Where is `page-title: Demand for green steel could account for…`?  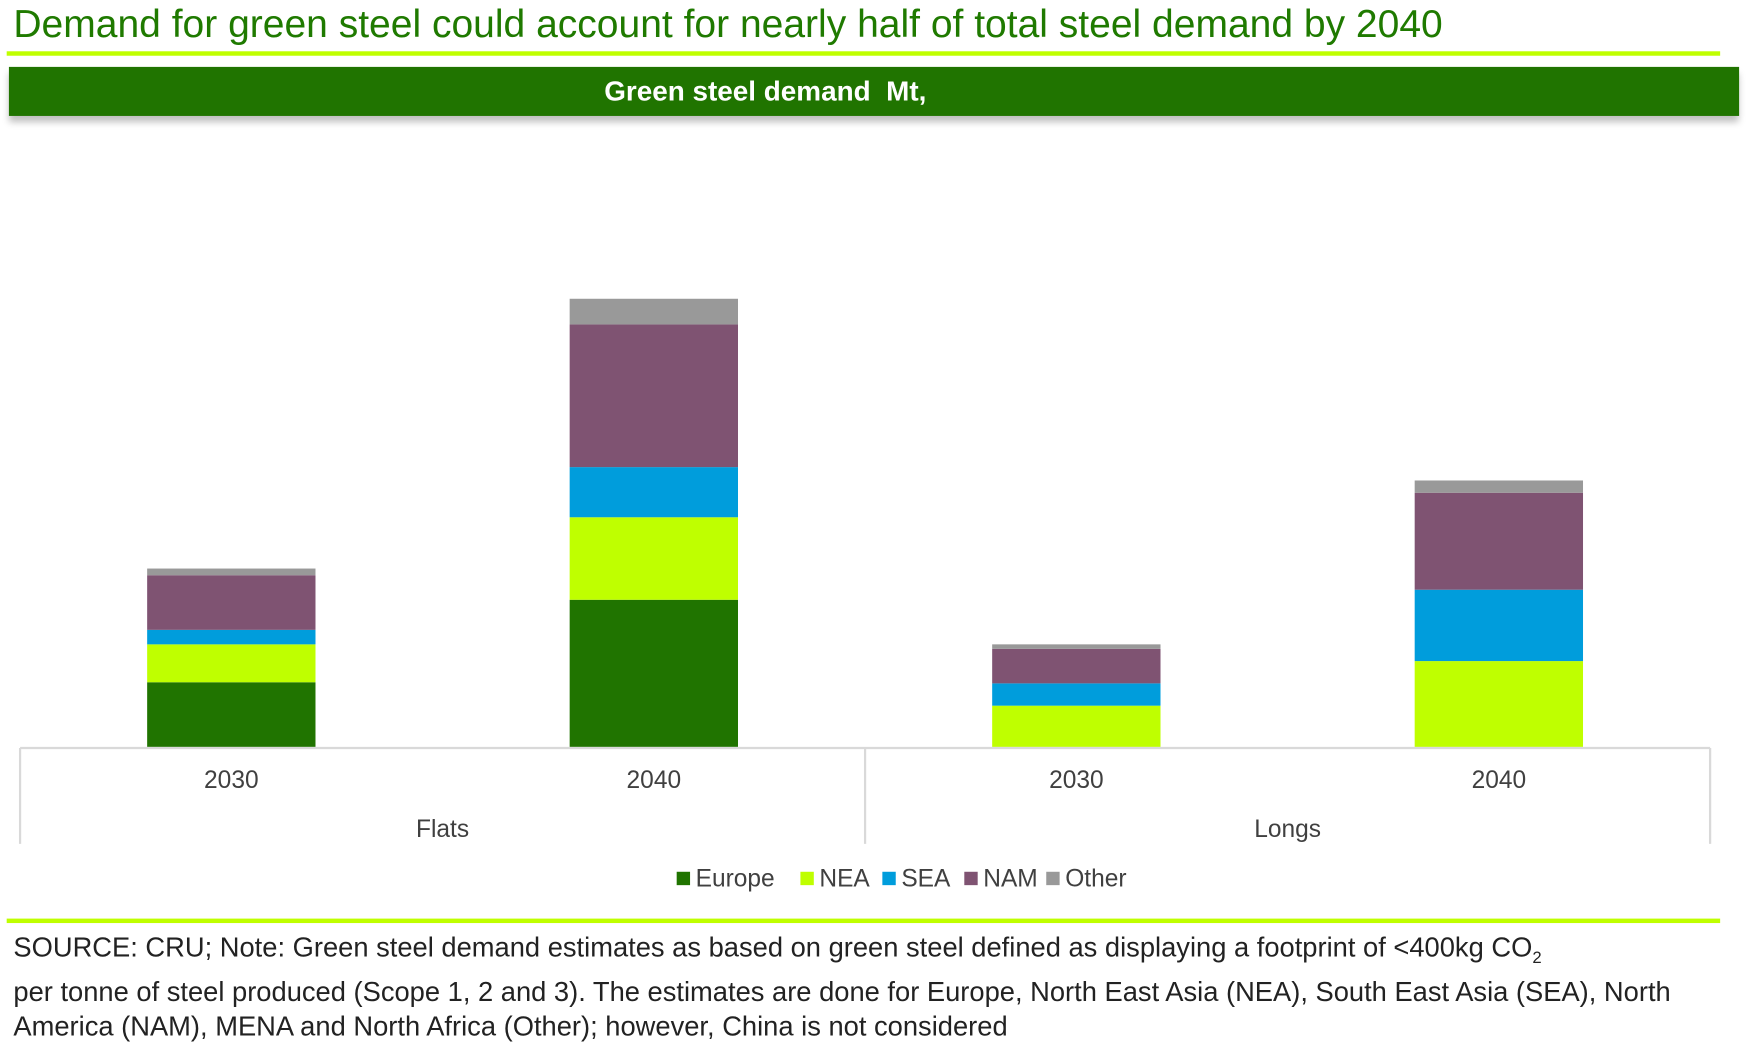 page-title: Demand for green steel could account for… is located at coordinates (728, 24).